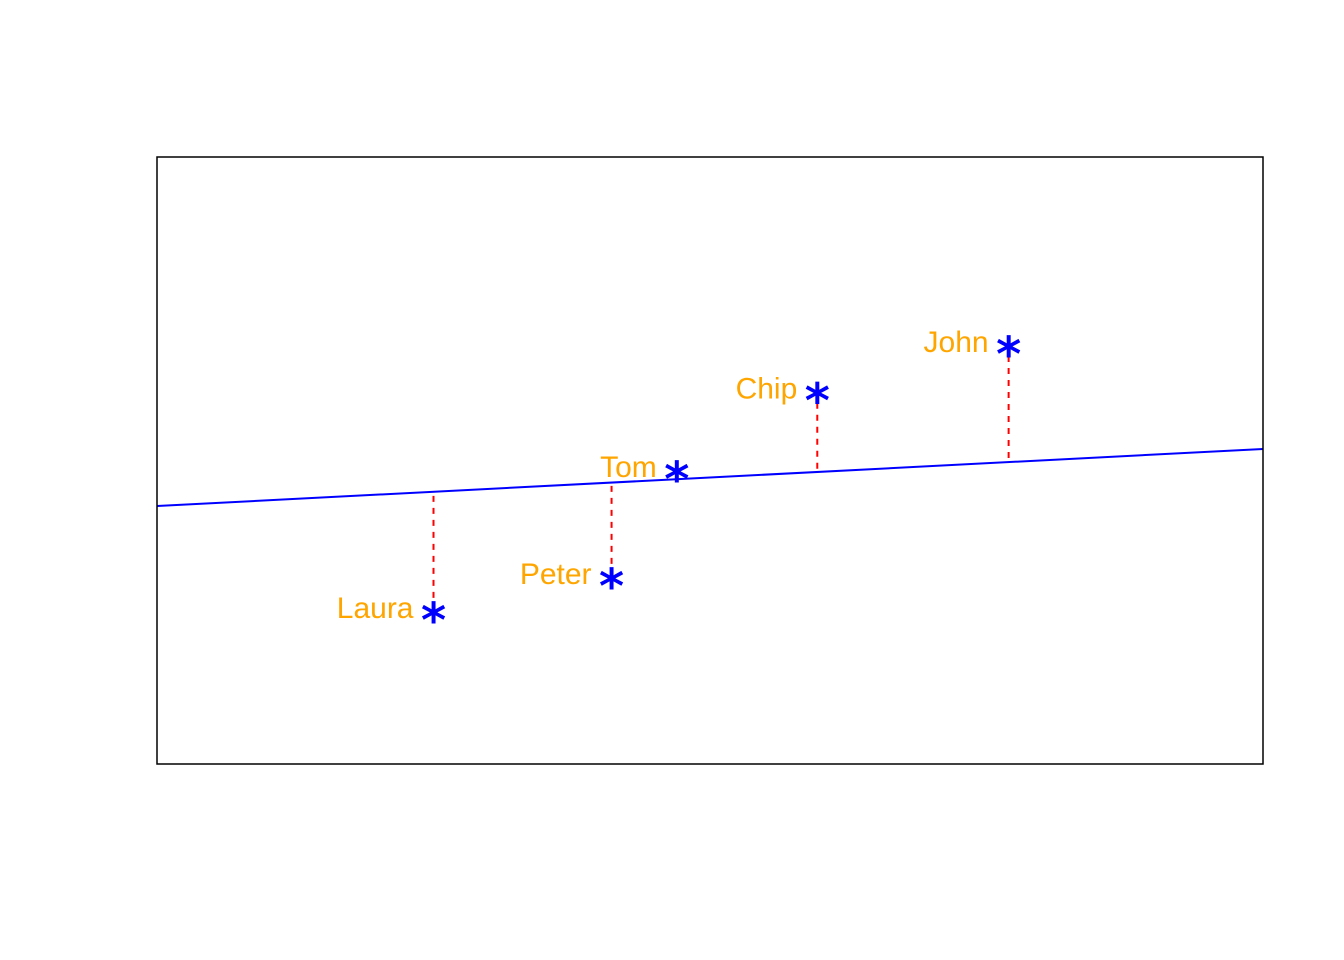 This screenshot has height=960, width=1344. I want to click on point-label-peter: Peter, so click(556, 574).